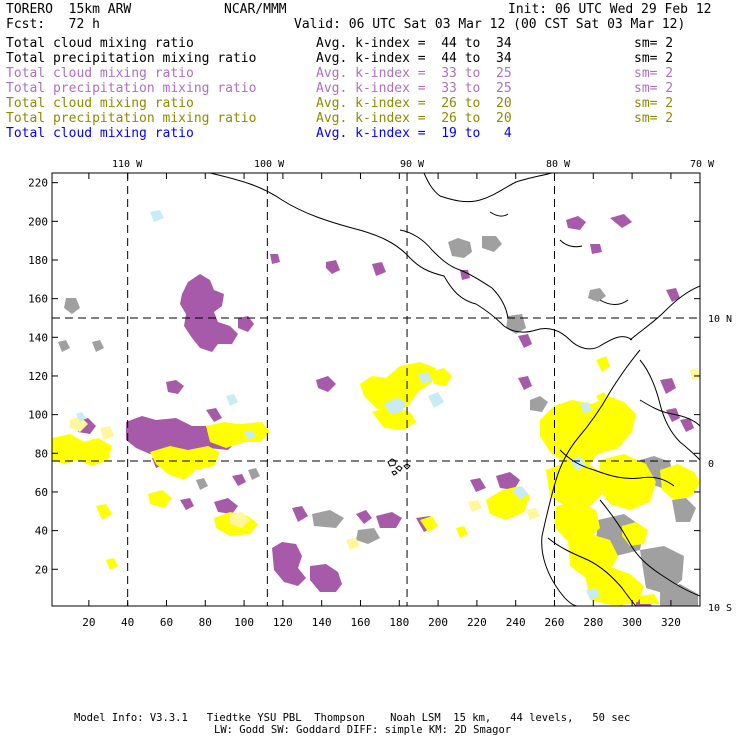  I want to click on x-tick-label: 320, so click(671, 622).